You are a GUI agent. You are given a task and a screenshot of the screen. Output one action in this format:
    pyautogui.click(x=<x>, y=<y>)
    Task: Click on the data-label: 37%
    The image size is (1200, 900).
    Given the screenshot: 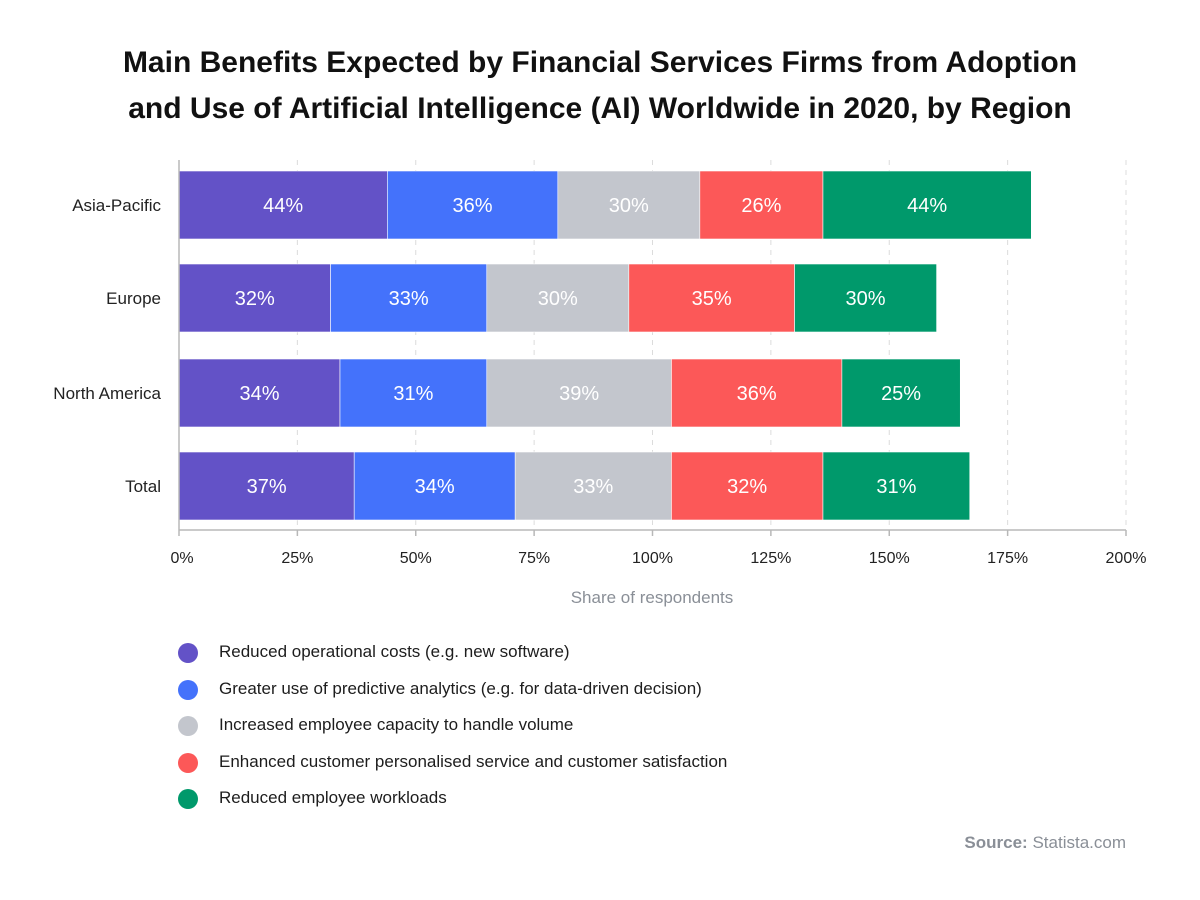 What is the action you would take?
    pyautogui.click(x=267, y=487)
    